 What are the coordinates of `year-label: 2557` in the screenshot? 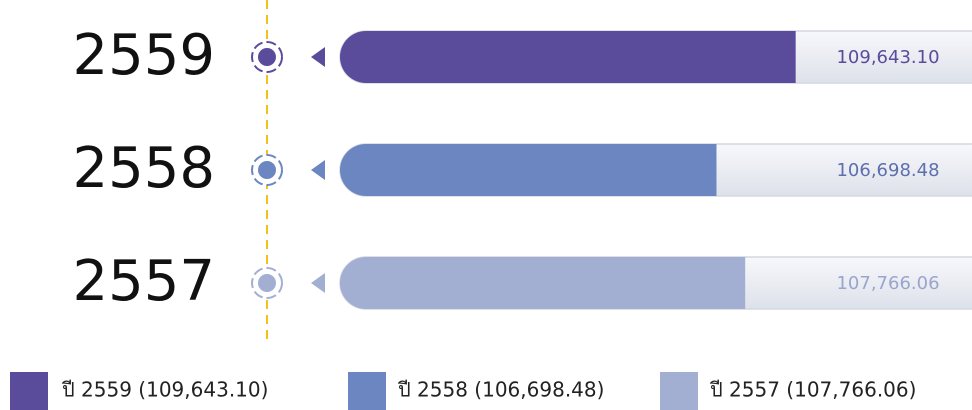 It's located at (143, 281).